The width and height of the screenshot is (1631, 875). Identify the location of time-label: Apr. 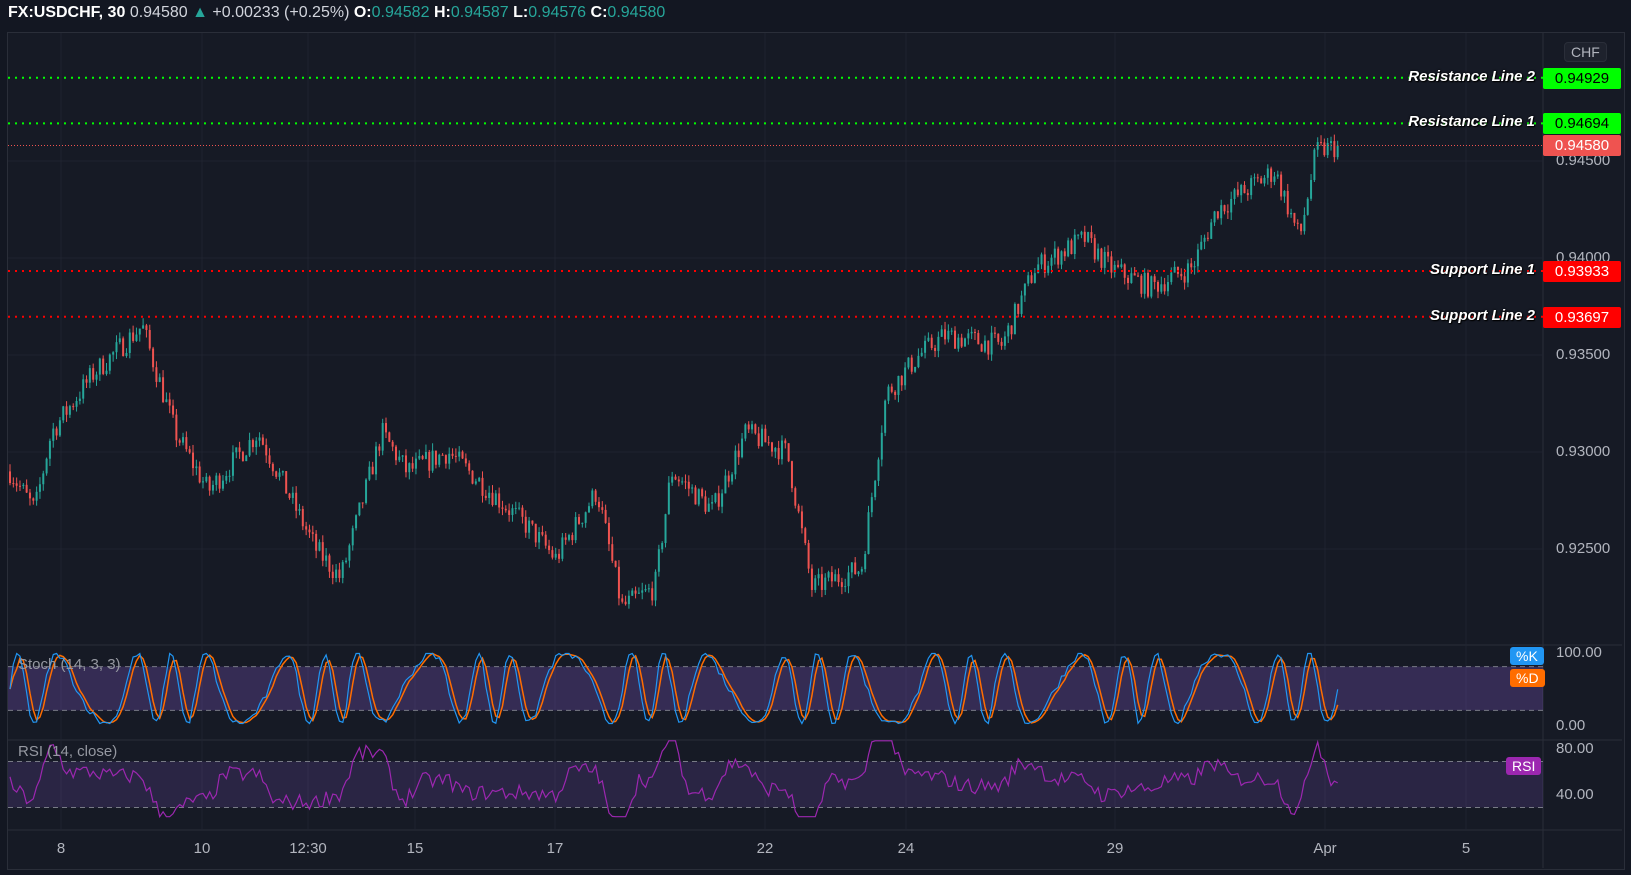
(1325, 848).